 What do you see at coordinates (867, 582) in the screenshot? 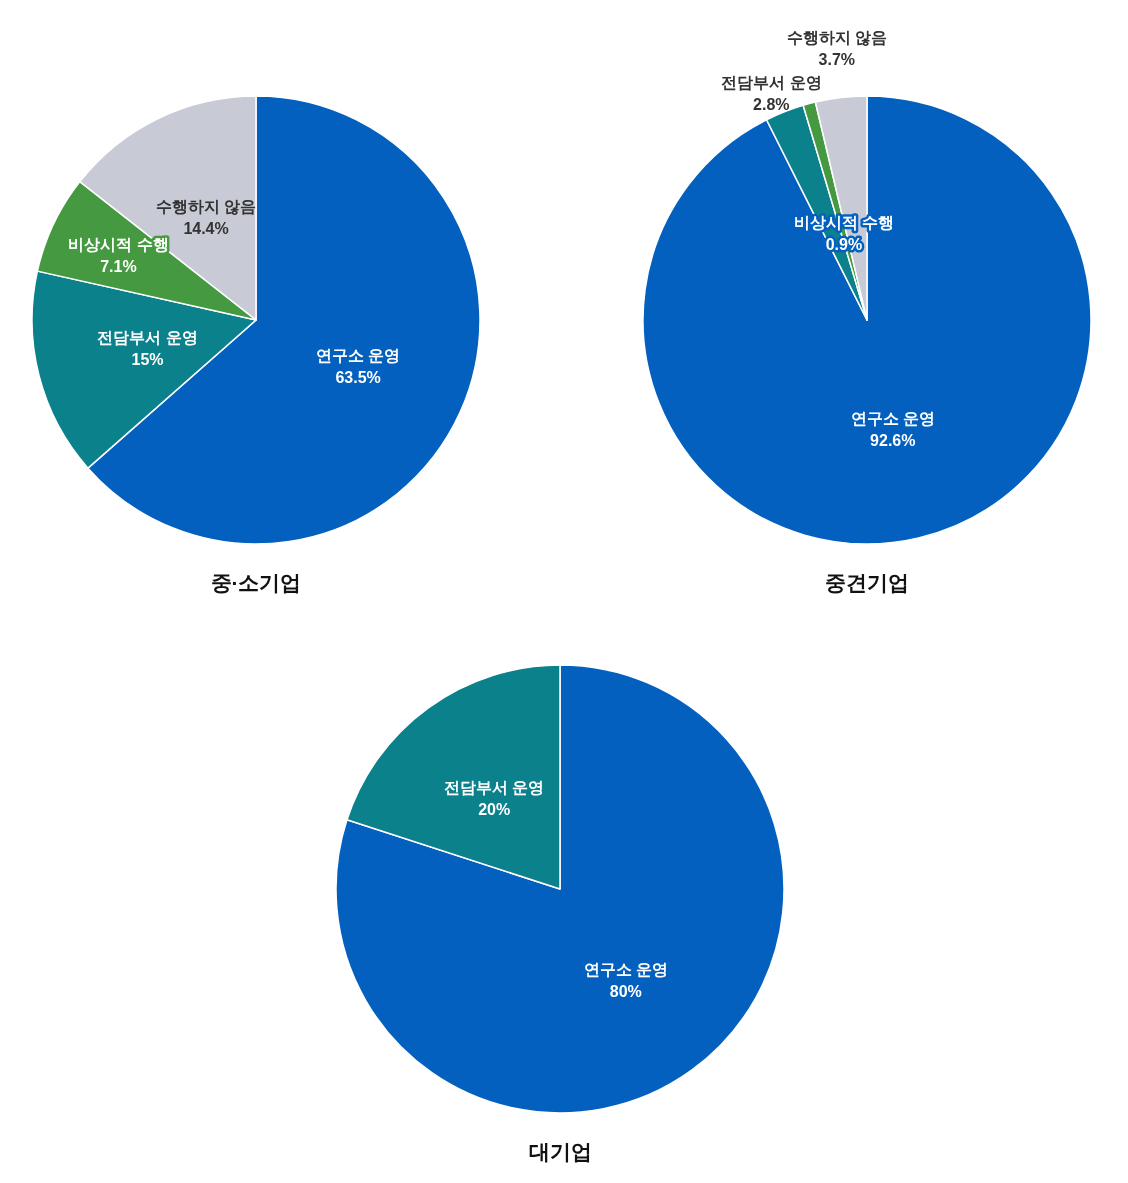
I see `title: 중견기업` at bounding box center [867, 582].